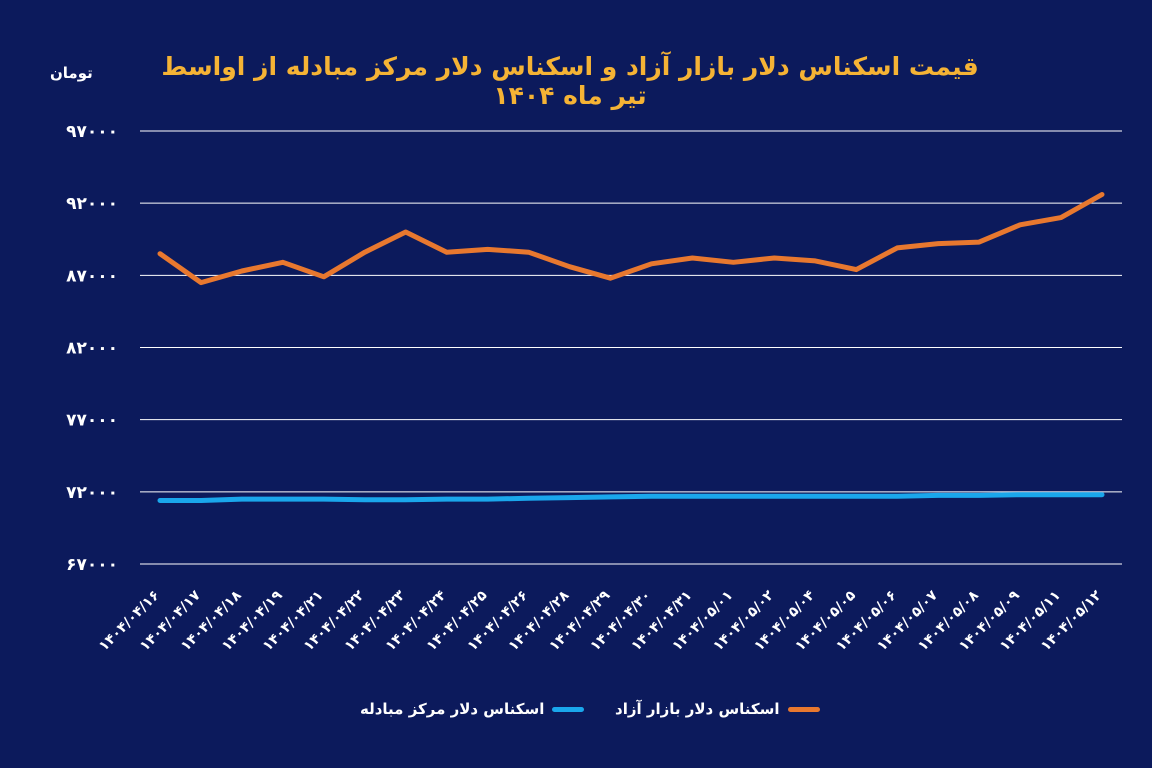  I want to click on y-tick-label: ۸۷۰۰۰, so click(92, 276).